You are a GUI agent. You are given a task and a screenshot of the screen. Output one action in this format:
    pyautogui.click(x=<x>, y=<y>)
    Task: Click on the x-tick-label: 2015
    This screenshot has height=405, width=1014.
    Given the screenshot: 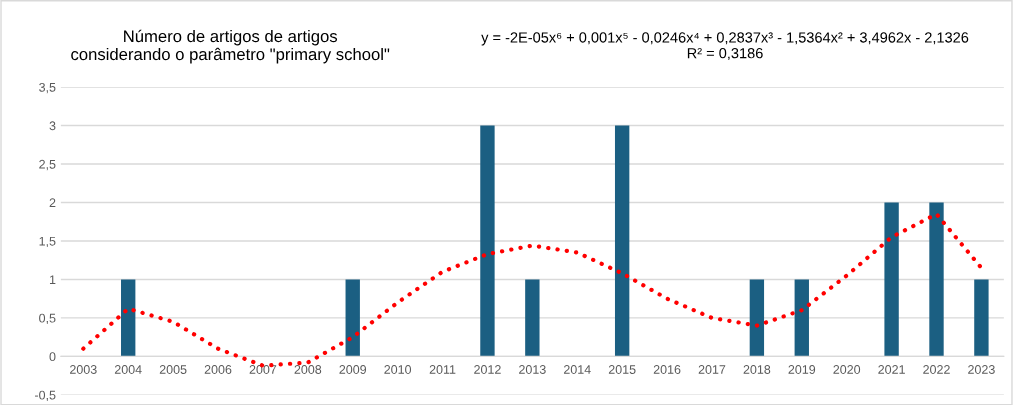 What is the action you would take?
    pyautogui.click(x=622, y=369)
    